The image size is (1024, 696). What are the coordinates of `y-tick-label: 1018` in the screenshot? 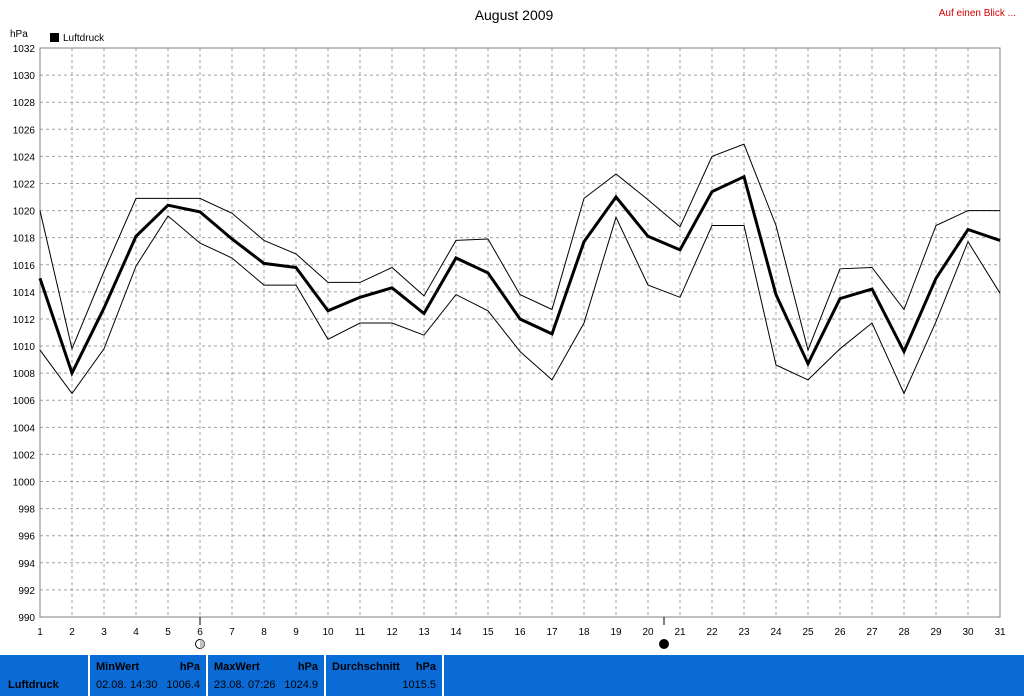 It's located at (24, 239).